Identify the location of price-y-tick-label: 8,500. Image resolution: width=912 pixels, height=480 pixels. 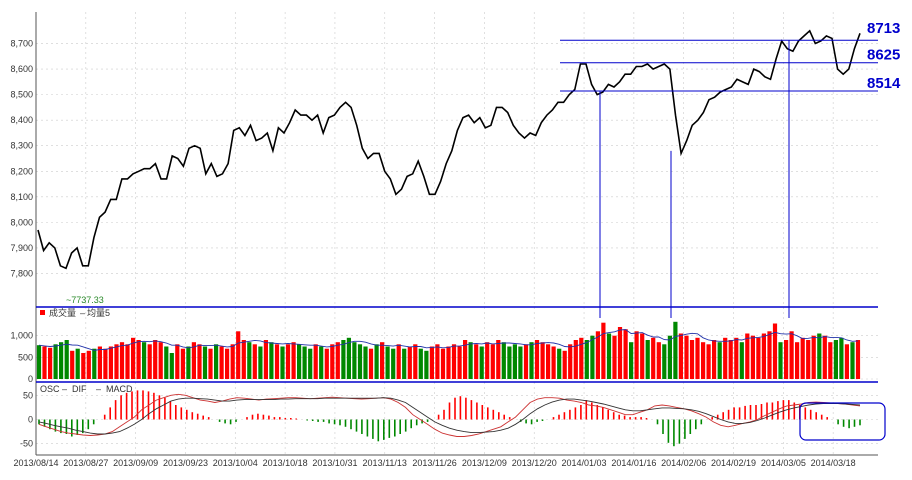
(21, 95).